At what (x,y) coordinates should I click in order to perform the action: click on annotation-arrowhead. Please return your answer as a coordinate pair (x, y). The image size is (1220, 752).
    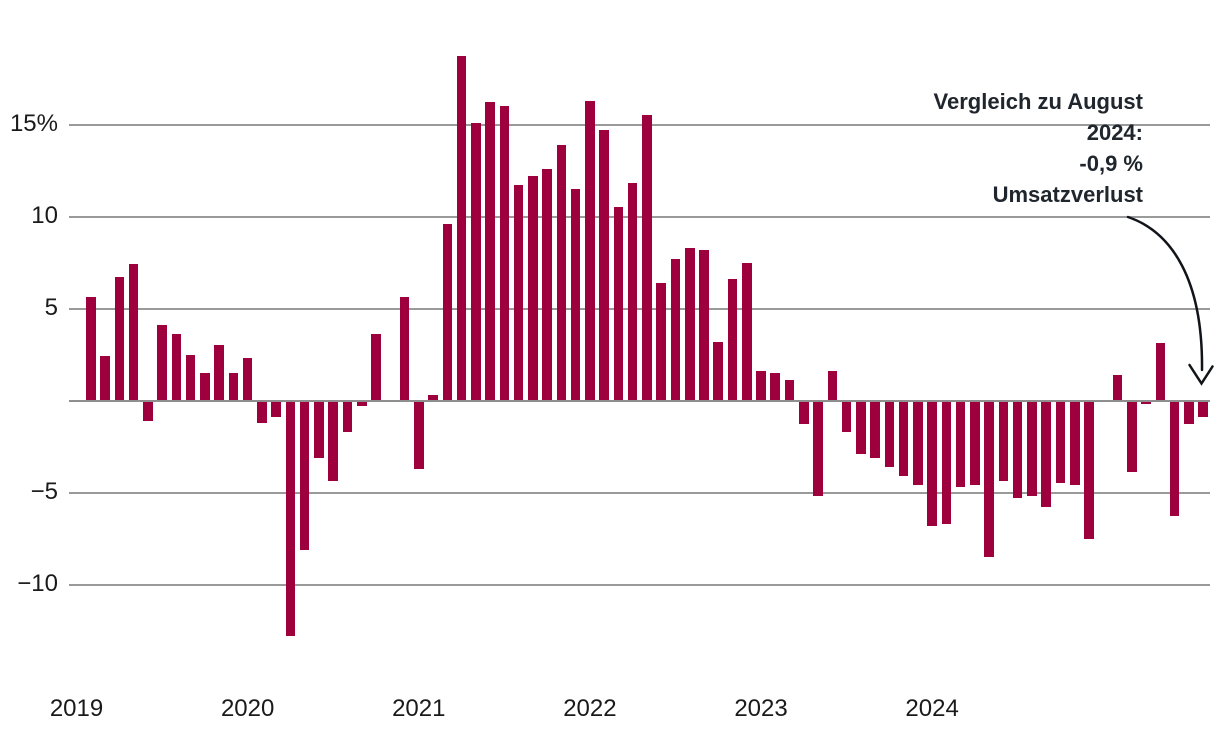
    Looking at the image, I should click on (1201, 374).